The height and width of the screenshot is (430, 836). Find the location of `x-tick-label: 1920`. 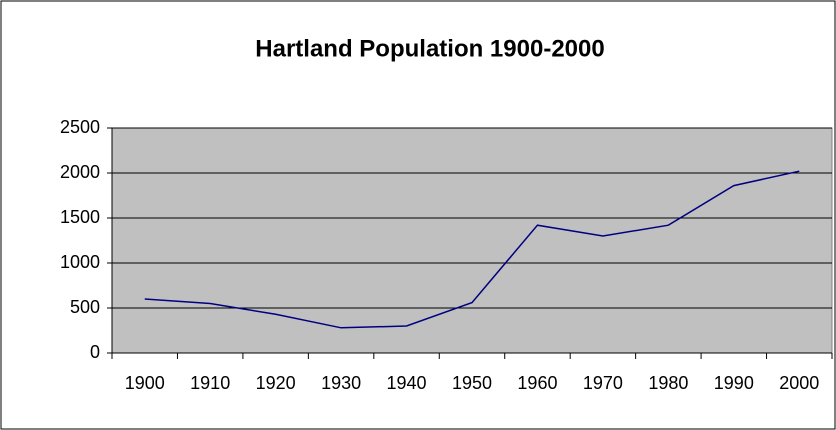

x-tick-label: 1920 is located at coordinates (276, 383).